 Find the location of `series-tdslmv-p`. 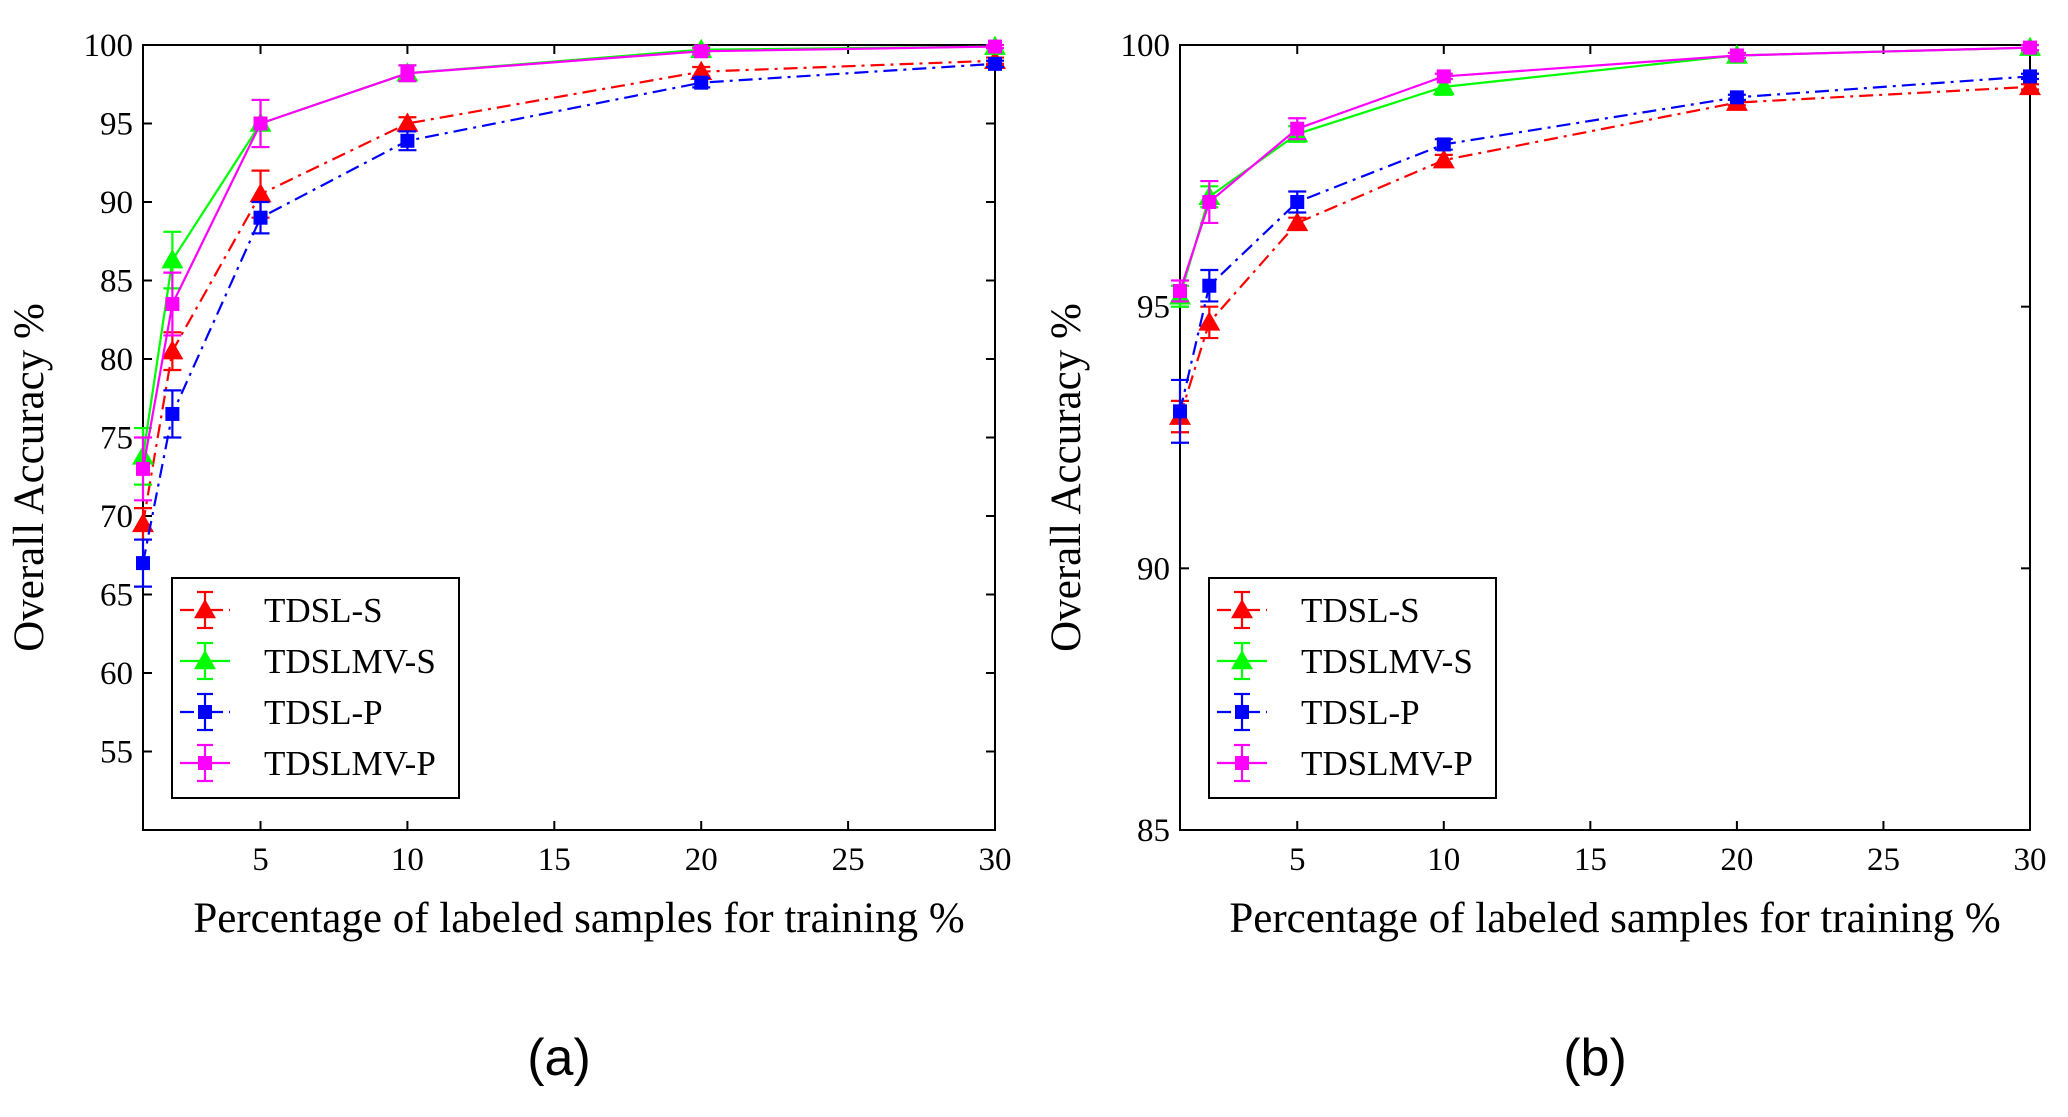

series-tdslmv-p is located at coordinates (1605, 171).